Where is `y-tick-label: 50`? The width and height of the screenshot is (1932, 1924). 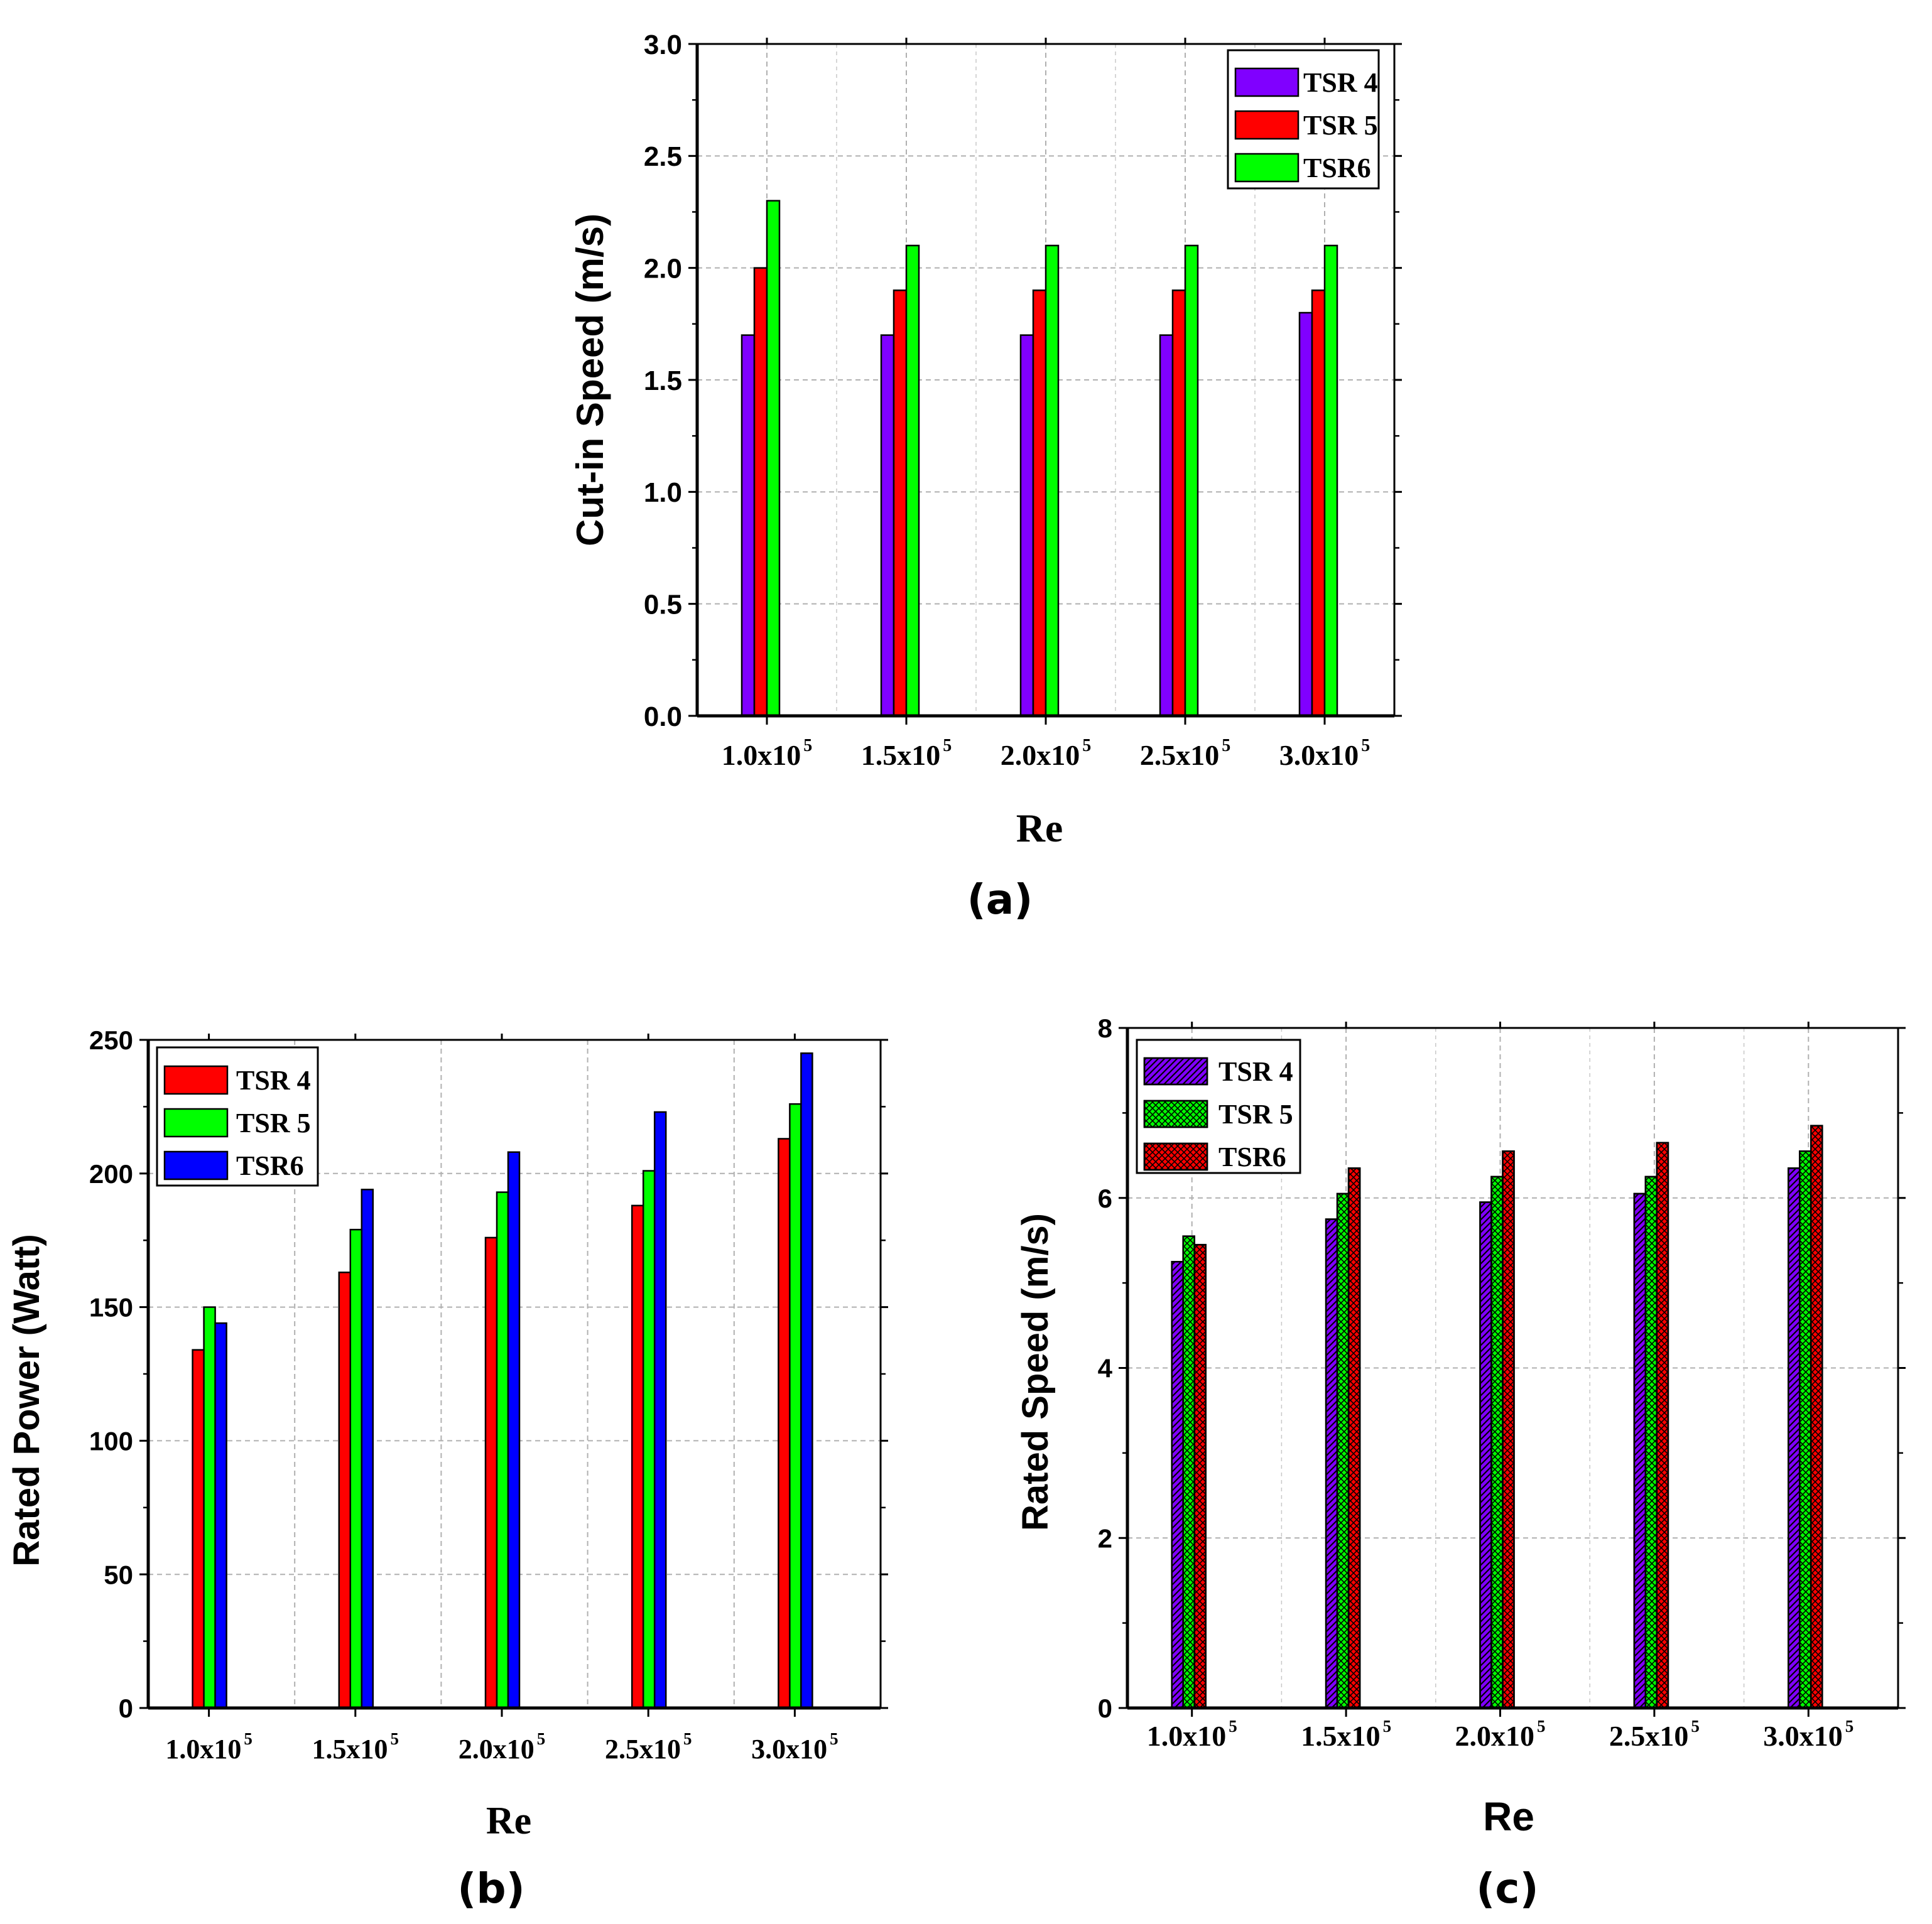 y-tick-label: 50 is located at coordinates (118, 1574).